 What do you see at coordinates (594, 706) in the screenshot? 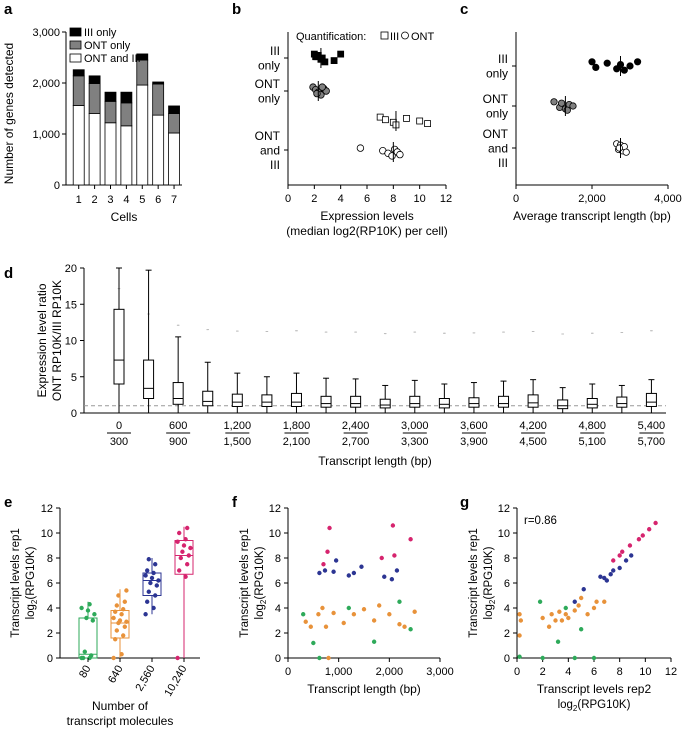
I see `g-x-axis-title-2: log2(RPG10K)` at bounding box center [594, 706].